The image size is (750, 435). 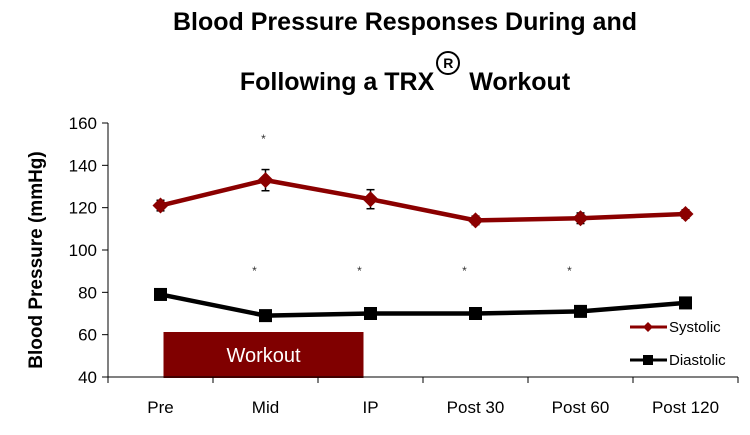 I want to click on x-tick-label: Mid, so click(x=265, y=407).